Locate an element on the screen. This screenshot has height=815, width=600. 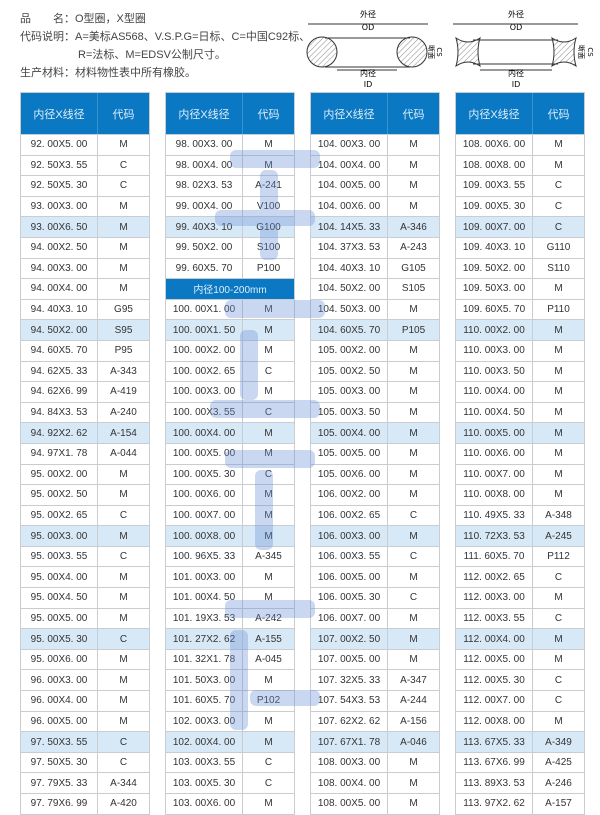
table-row: 95. 00X3. 00 M is located at coordinates (85, 535).